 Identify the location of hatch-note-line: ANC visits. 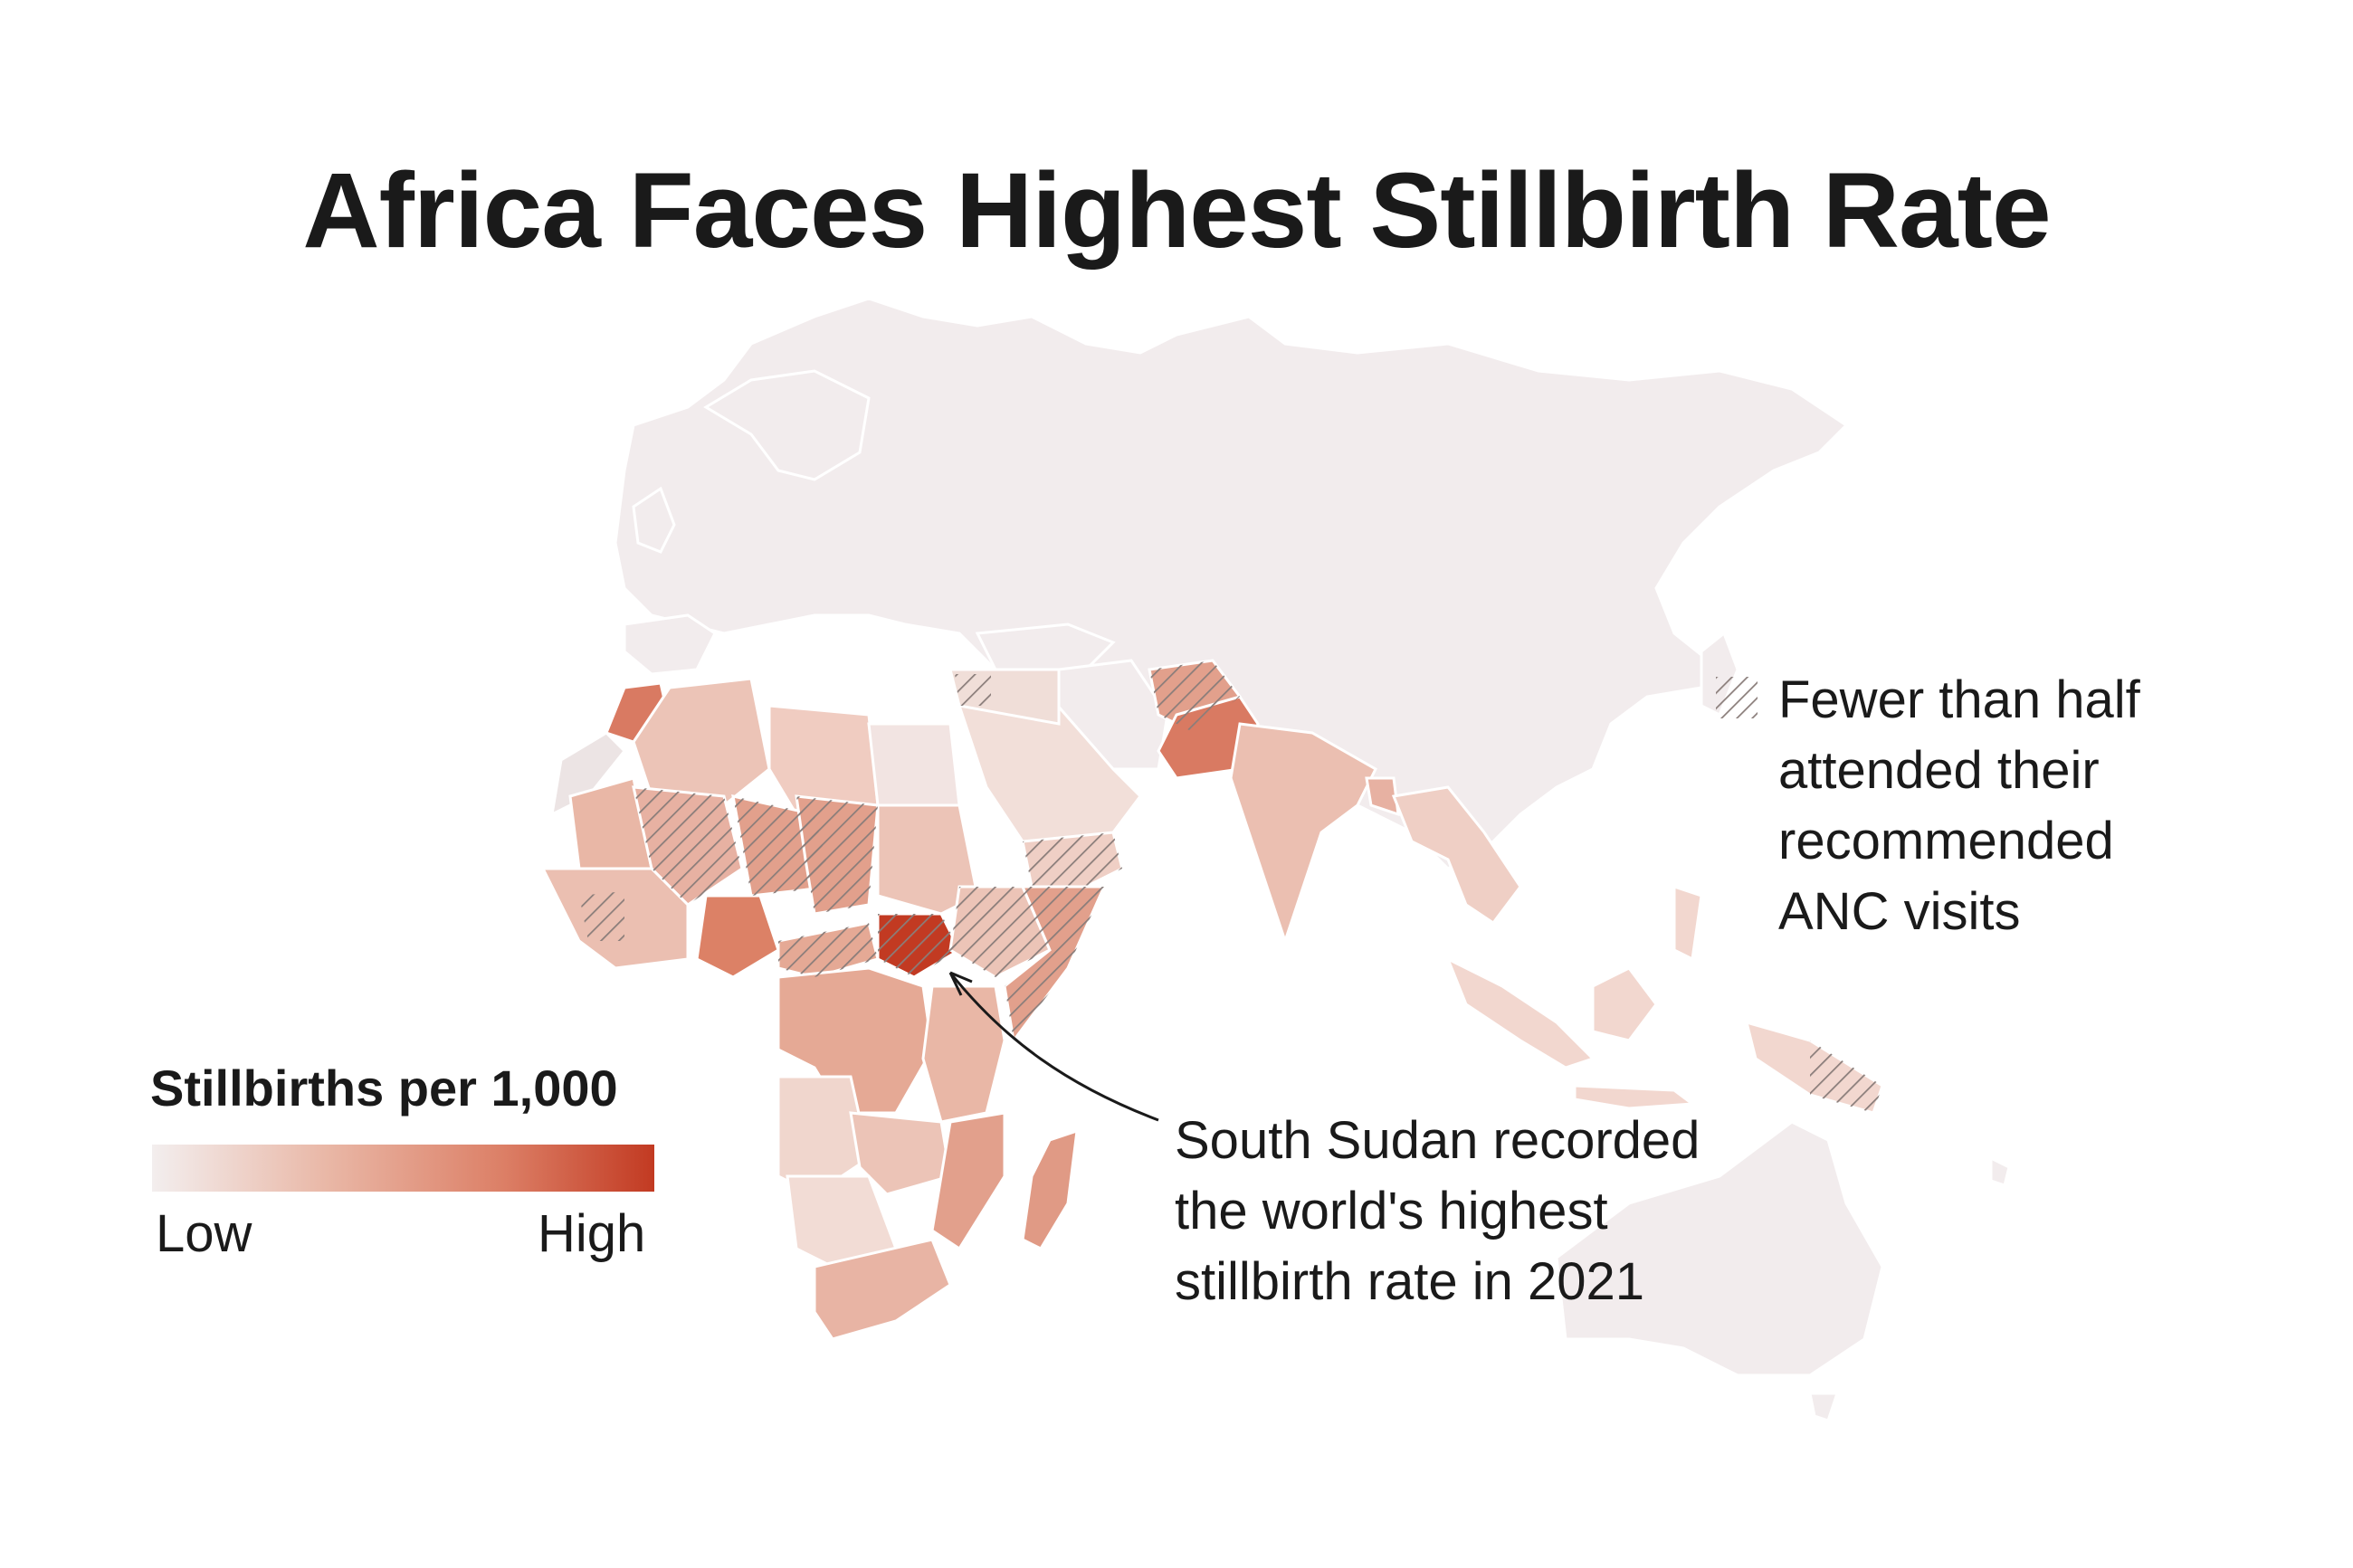
(1900, 912).